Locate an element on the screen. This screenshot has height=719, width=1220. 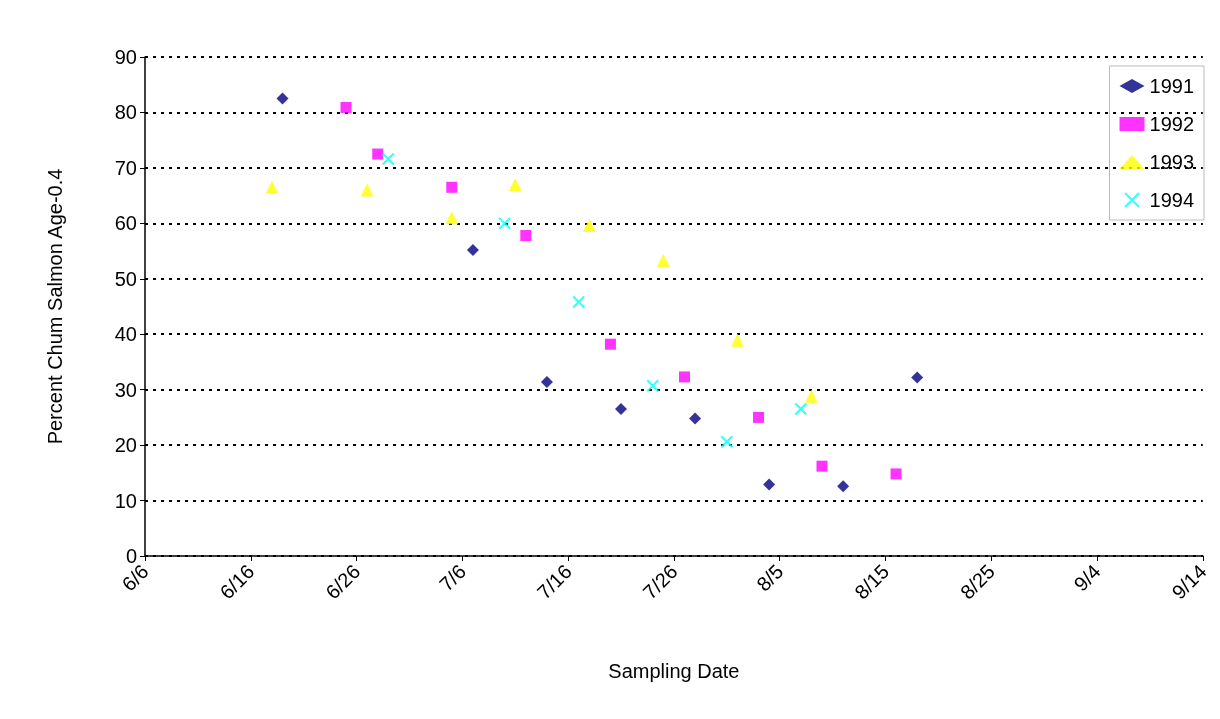
y-tick-label: 60 is located at coordinates (125, 223).